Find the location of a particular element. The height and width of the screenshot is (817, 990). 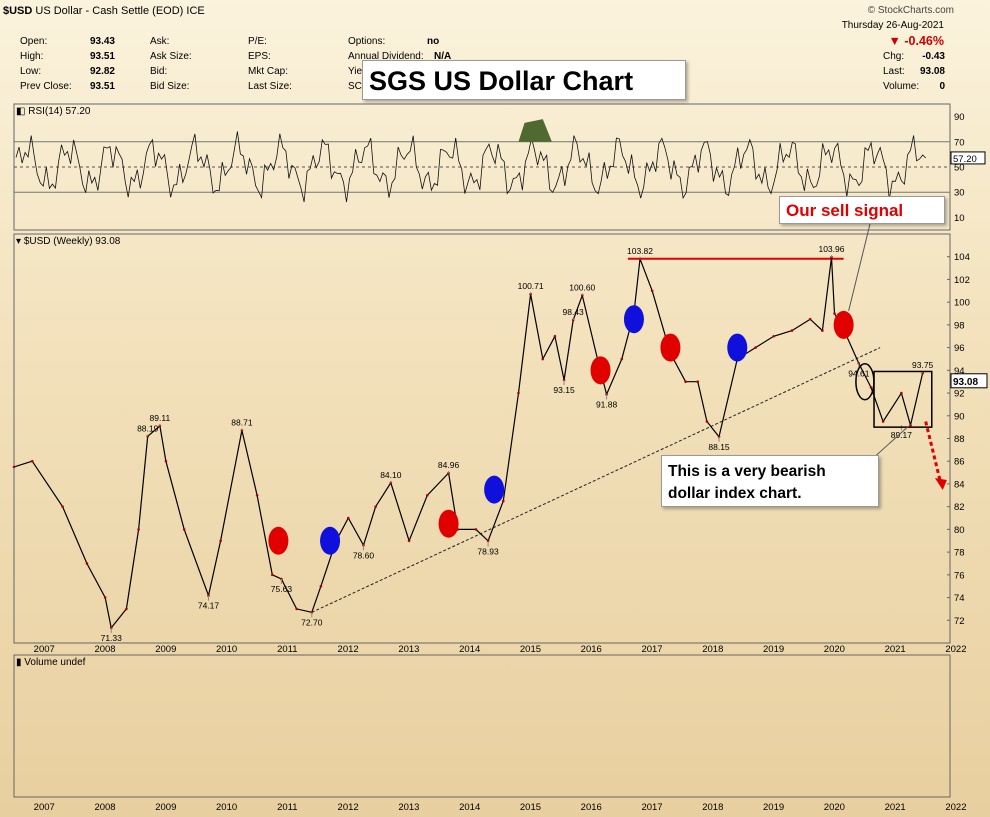

price-annotation: 93.15 is located at coordinates (564, 390).